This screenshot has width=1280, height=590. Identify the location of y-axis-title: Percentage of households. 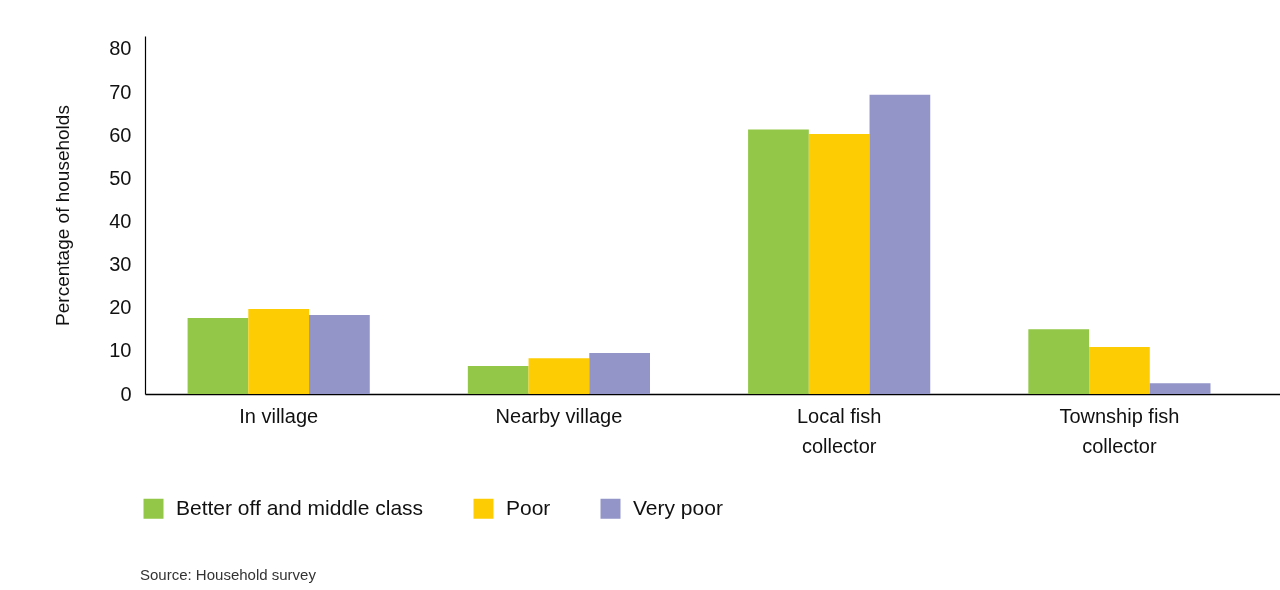
(63, 215).